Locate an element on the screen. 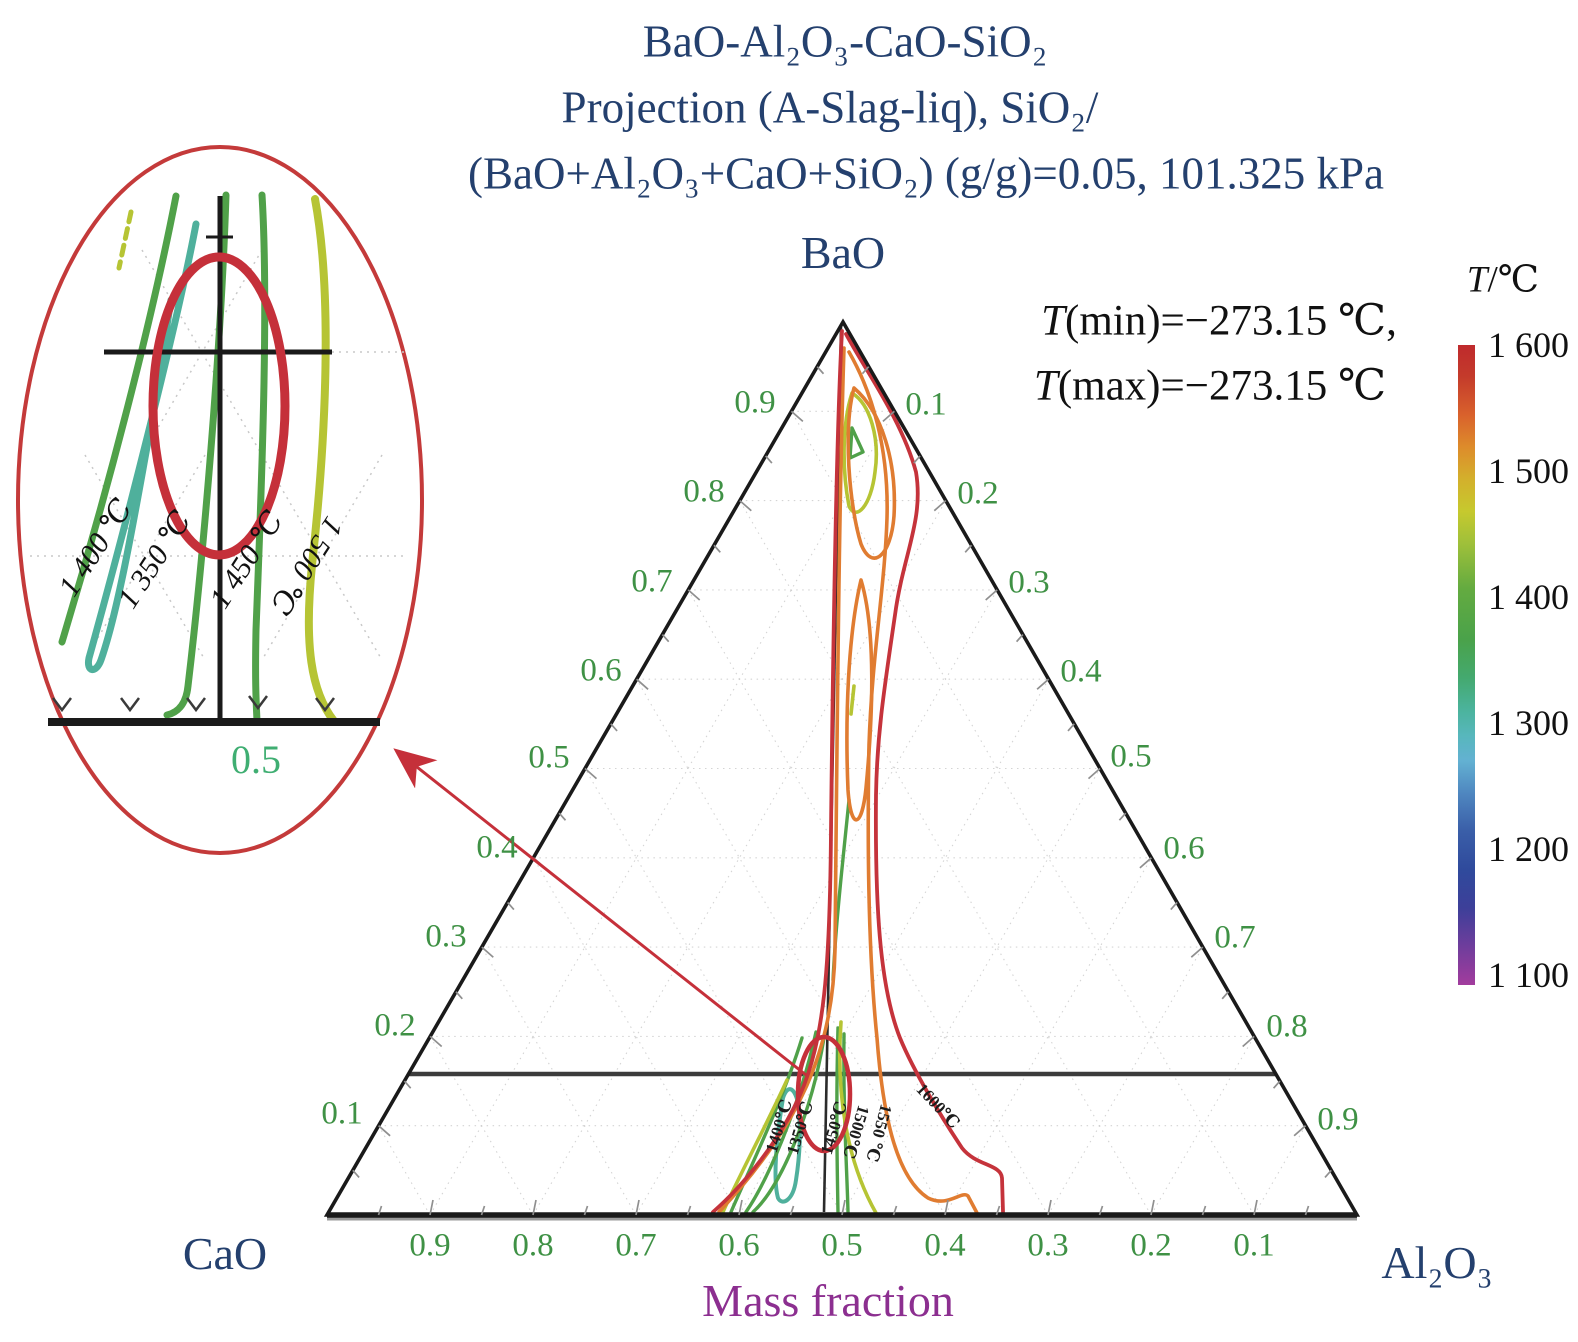  bottom-tick-0.7: 0.7 is located at coordinates (636, 1245).